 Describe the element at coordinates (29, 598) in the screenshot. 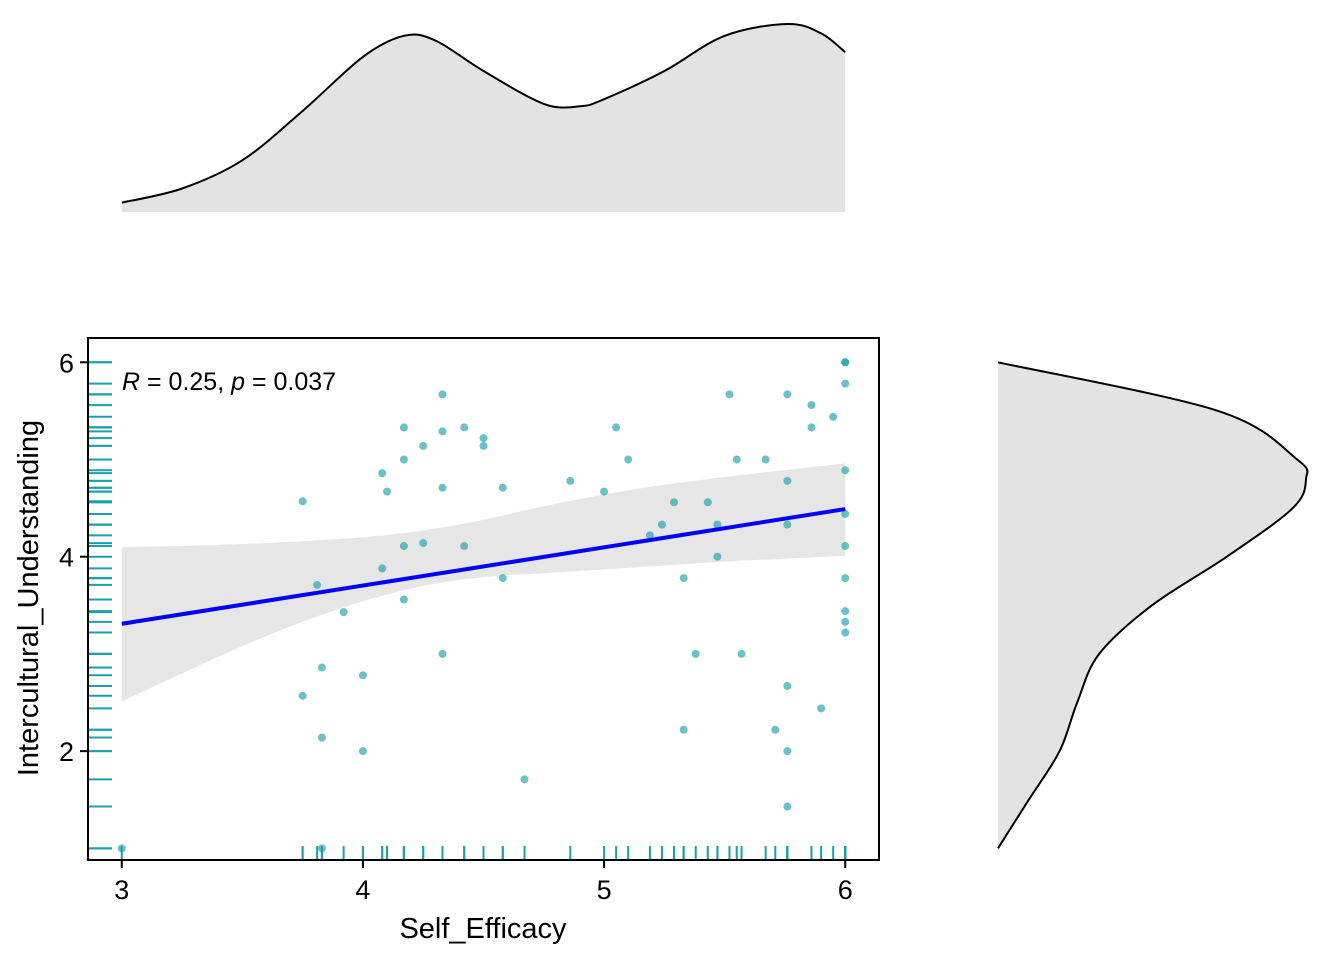

I see `y-axis-title: Intercultural_Understanding` at that location.